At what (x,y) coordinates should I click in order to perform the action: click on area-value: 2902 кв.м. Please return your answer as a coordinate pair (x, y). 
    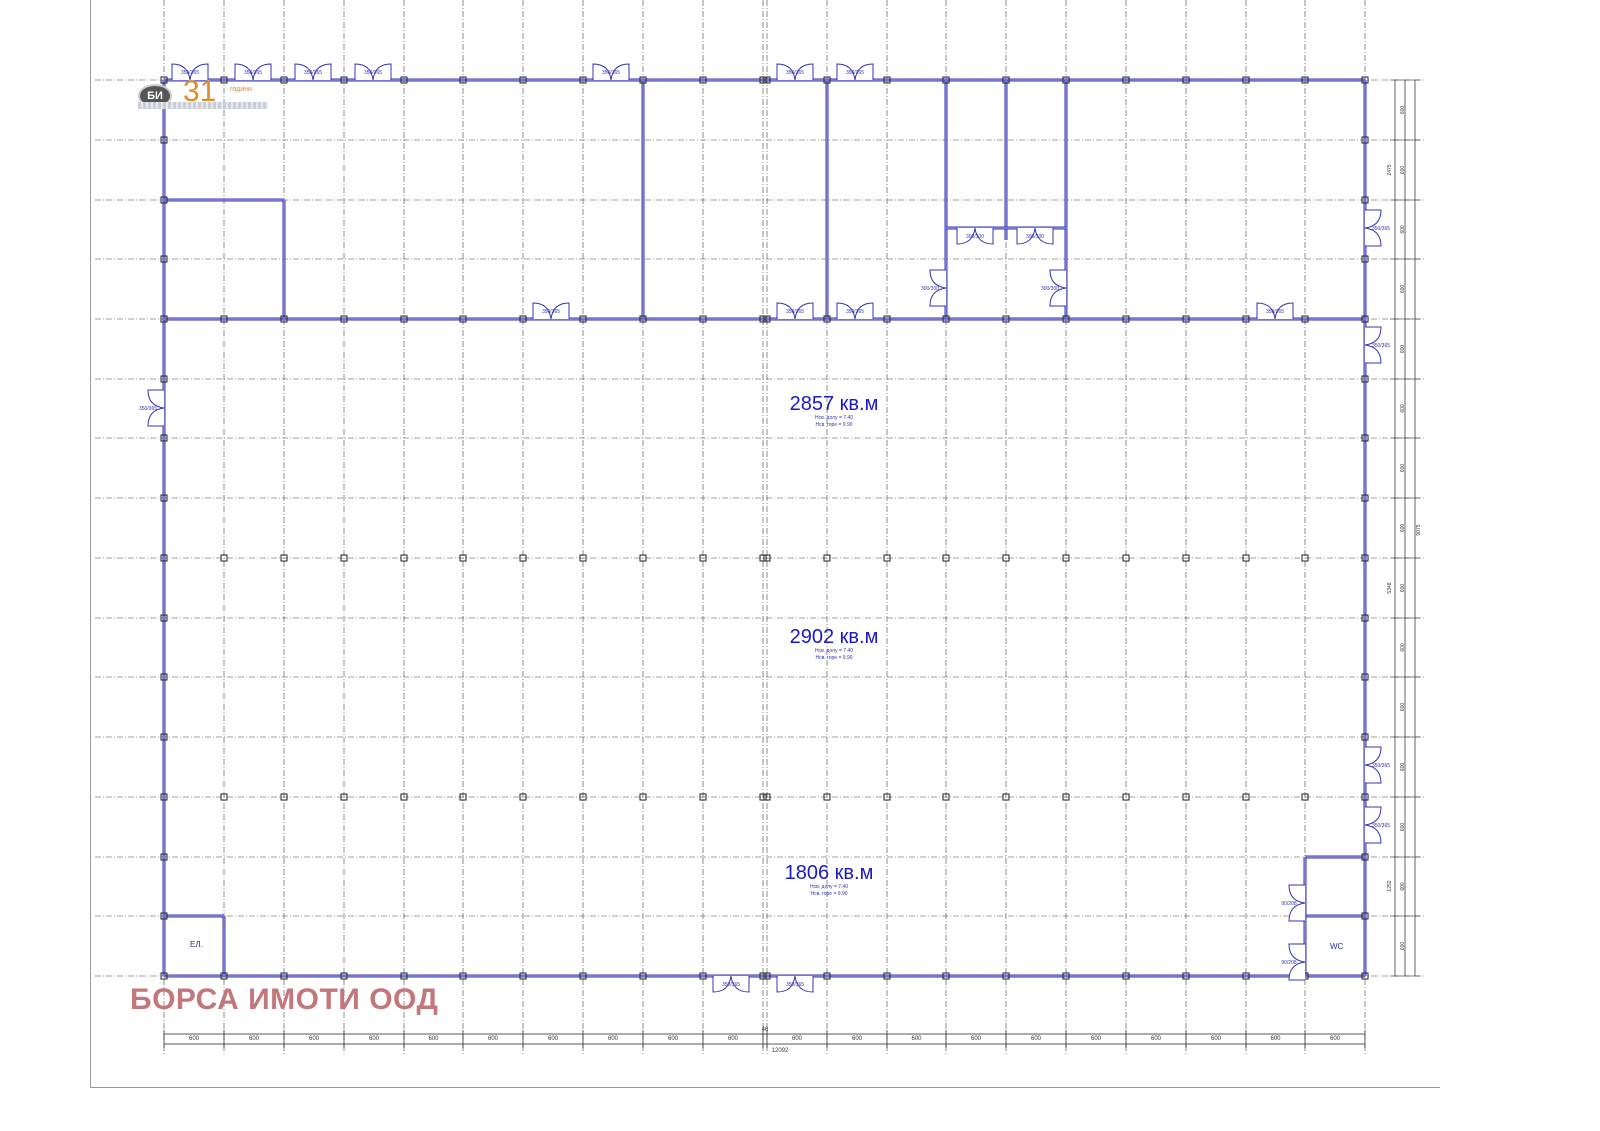
    Looking at the image, I should click on (834, 637).